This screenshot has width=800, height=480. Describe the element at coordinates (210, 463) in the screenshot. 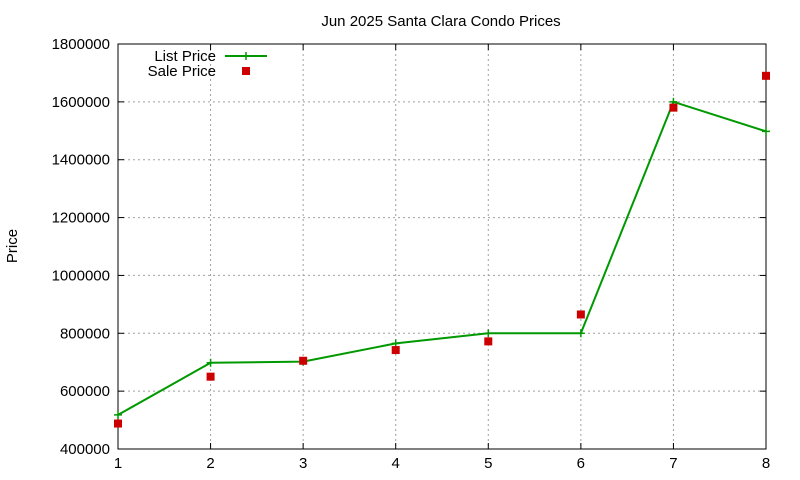

I see `x-tick-label: 2` at that location.